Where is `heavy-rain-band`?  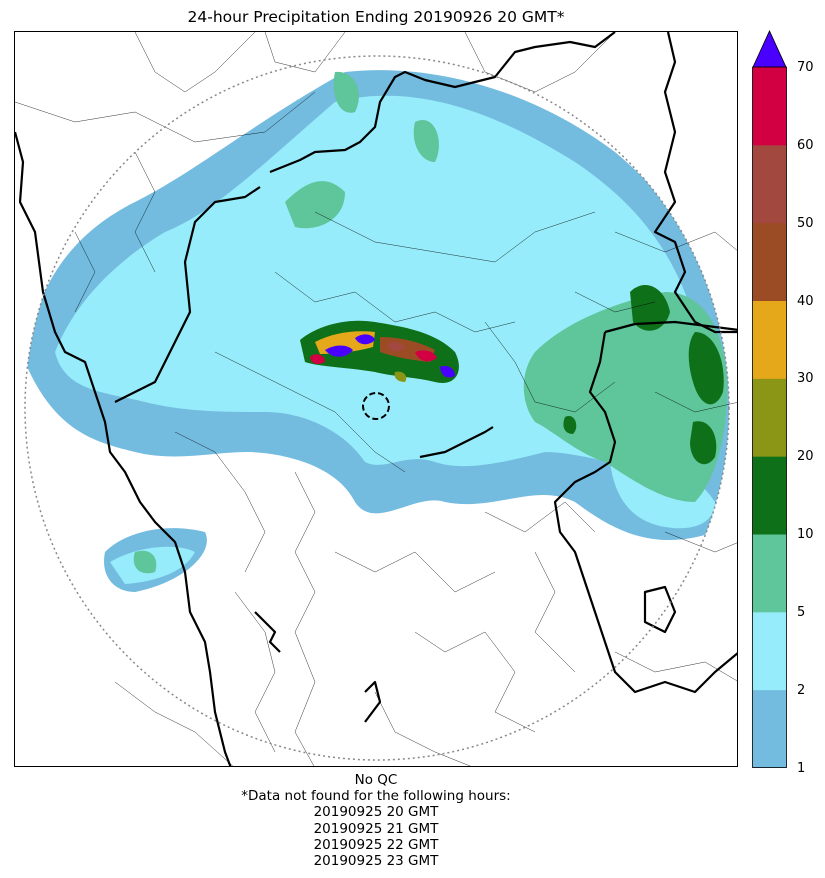 heavy-rain-band is located at coordinates (379, 351).